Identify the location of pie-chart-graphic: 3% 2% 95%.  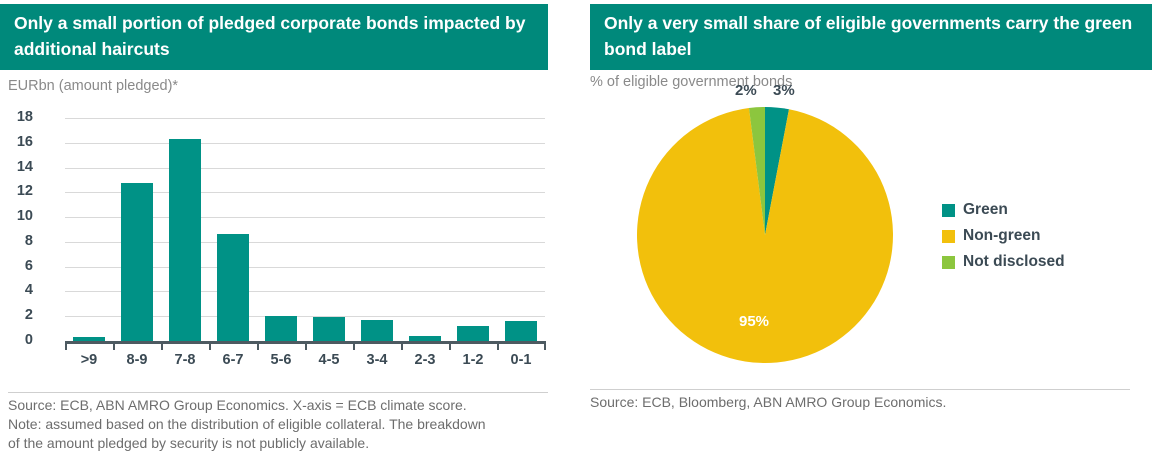
(765, 223).